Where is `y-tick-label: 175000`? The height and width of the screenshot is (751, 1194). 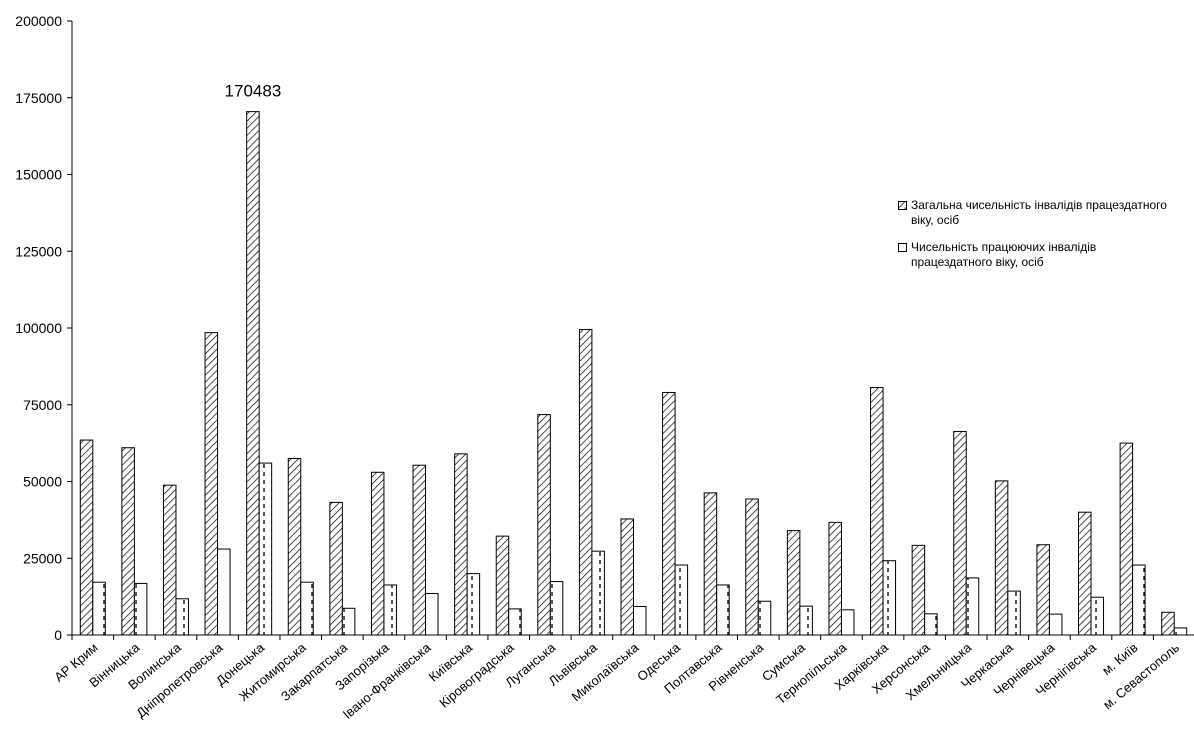
y-tick-label: 175000 is located at coordinates (38, 98).